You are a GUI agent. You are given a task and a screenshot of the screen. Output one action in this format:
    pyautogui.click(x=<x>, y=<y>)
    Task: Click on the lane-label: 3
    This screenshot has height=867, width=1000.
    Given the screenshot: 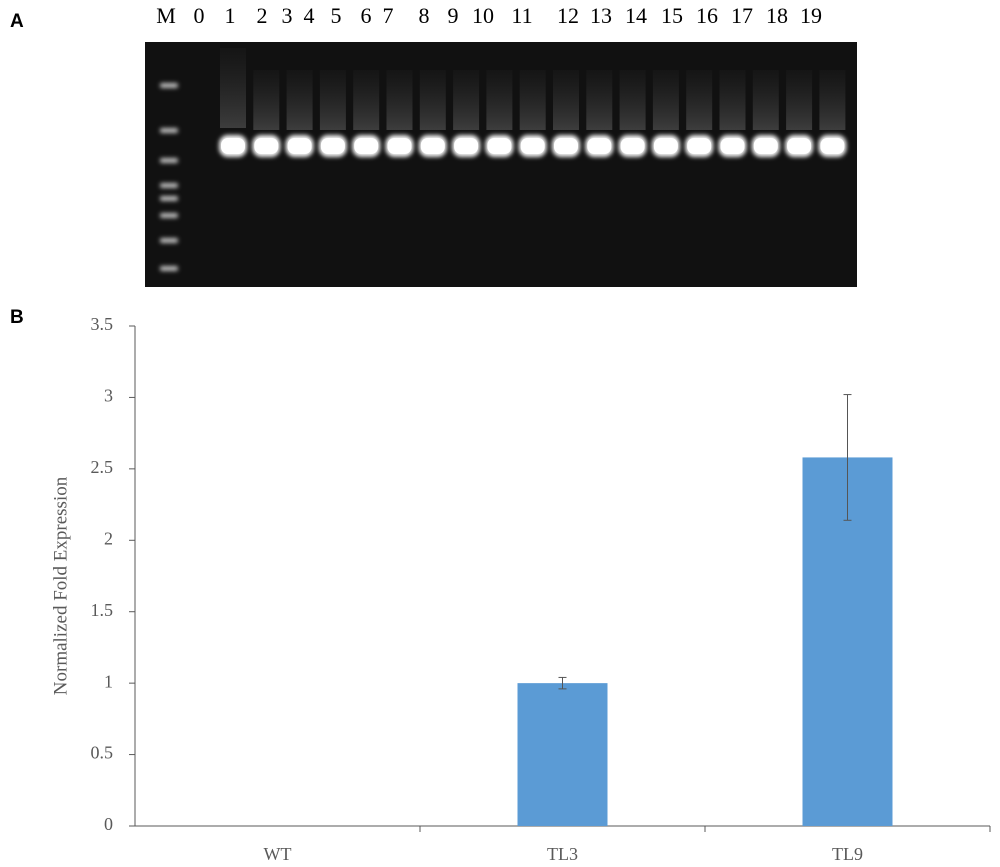 What is the action you would take?
    pyautogui.click(x=287, y=15)
    